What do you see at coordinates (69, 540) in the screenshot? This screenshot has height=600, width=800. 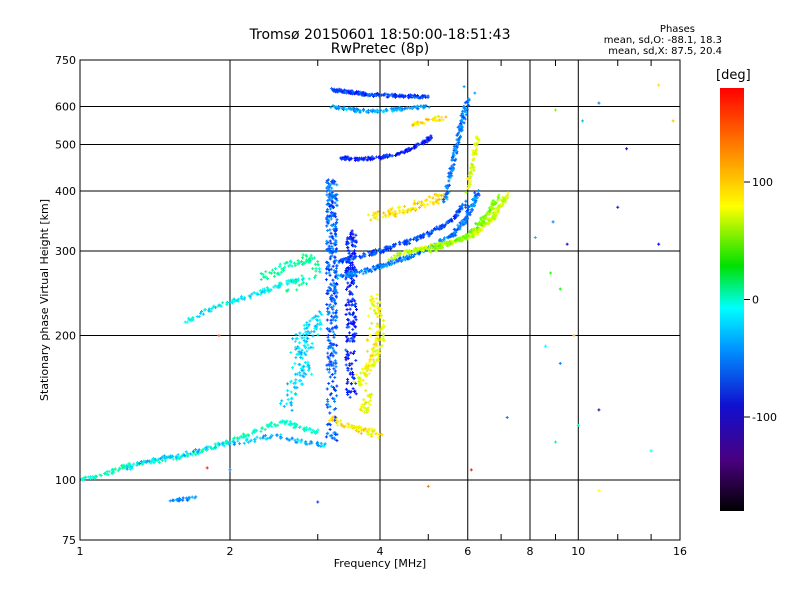 I see `y-tick-label: 75` at bounding box center [69, 540].